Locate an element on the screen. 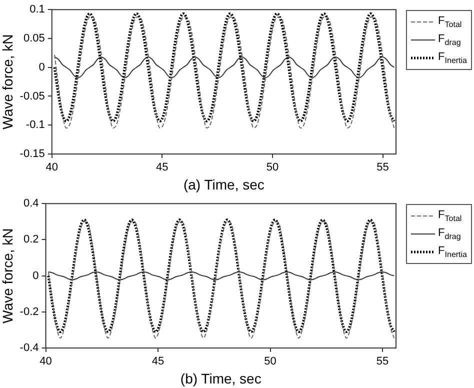 This screenshot has width=474, height=388. y-tick-label: -0.05 is located at coordinates (32, 96).